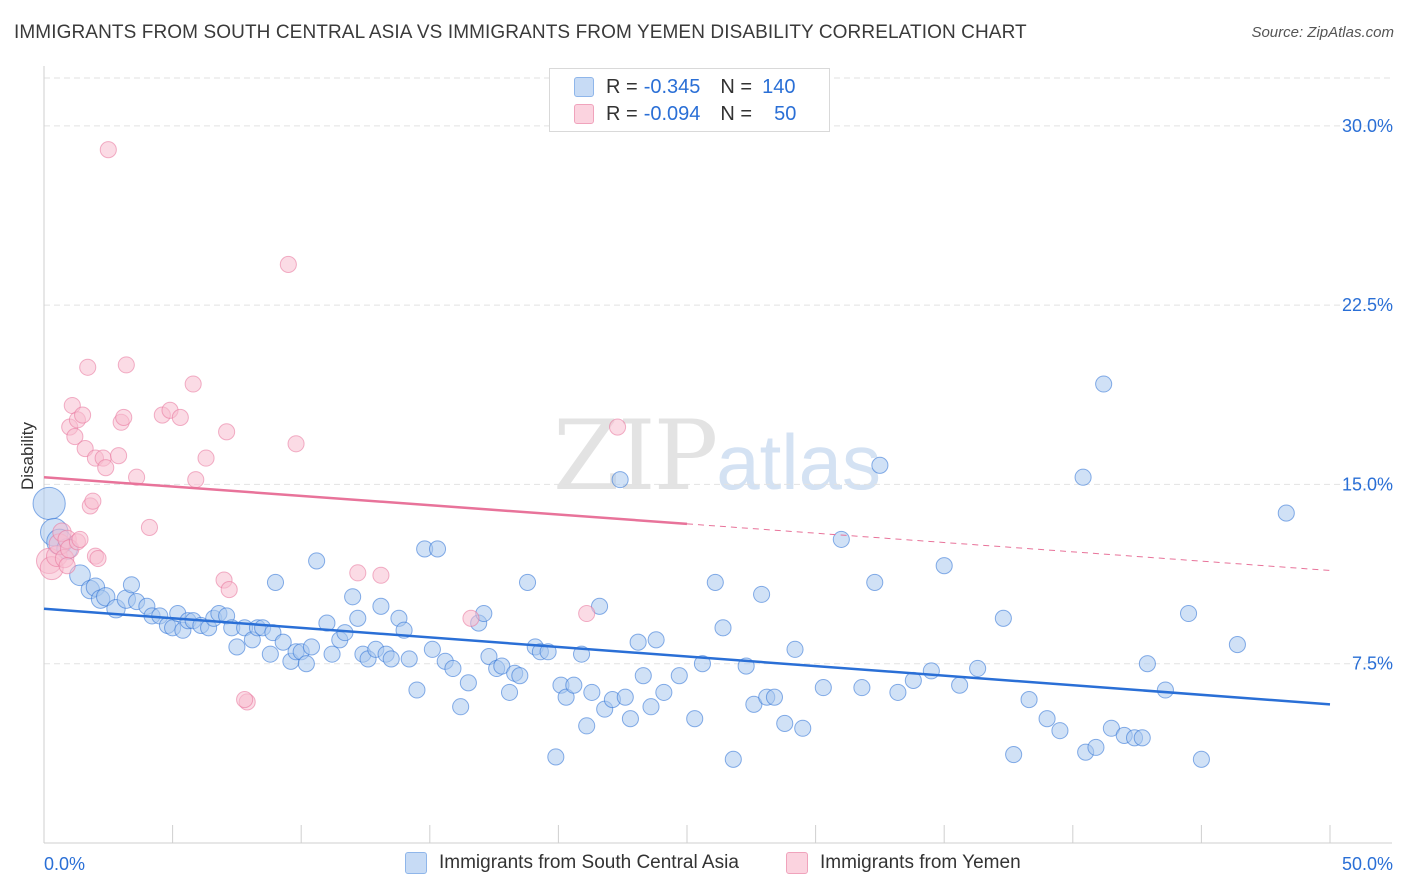 This screenshot has width=1406, height=892. Describe the element at coordinates (797, 863) in the screenshot. I see `series-swatch-pink` at that location.